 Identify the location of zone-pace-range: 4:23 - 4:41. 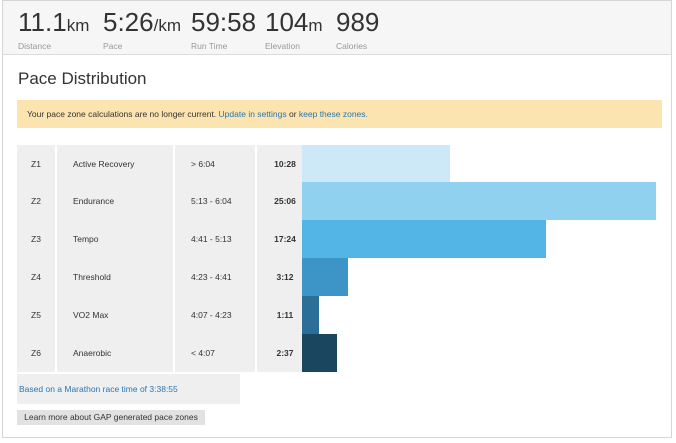
(215, 277).